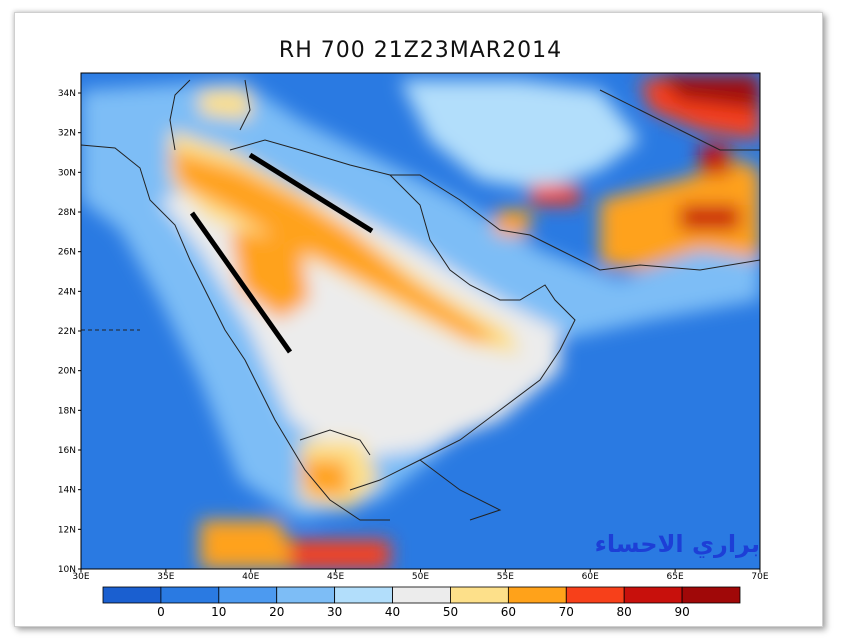  What do you see at coordinates (508, 612) in the screenshot?
I see `colorbar-label: 60` at bounding box center [508, 612].